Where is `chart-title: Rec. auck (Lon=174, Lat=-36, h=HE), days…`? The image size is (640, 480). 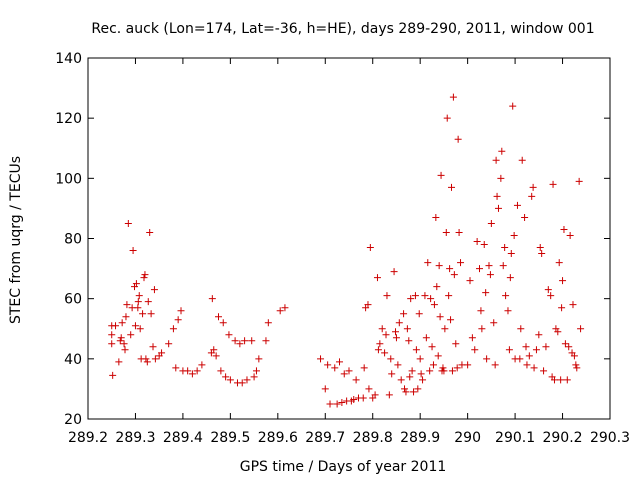 chart-title: Rec. auck (Lon=174, Lat=-36, h=HE), days… is located at coordinates (342, 29).